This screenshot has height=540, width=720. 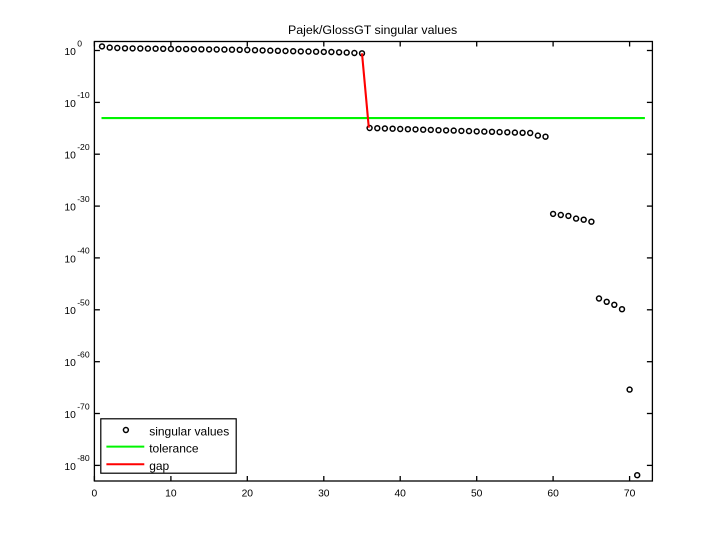 I want to click on svg-text: -30, so click(x=83, y=199).